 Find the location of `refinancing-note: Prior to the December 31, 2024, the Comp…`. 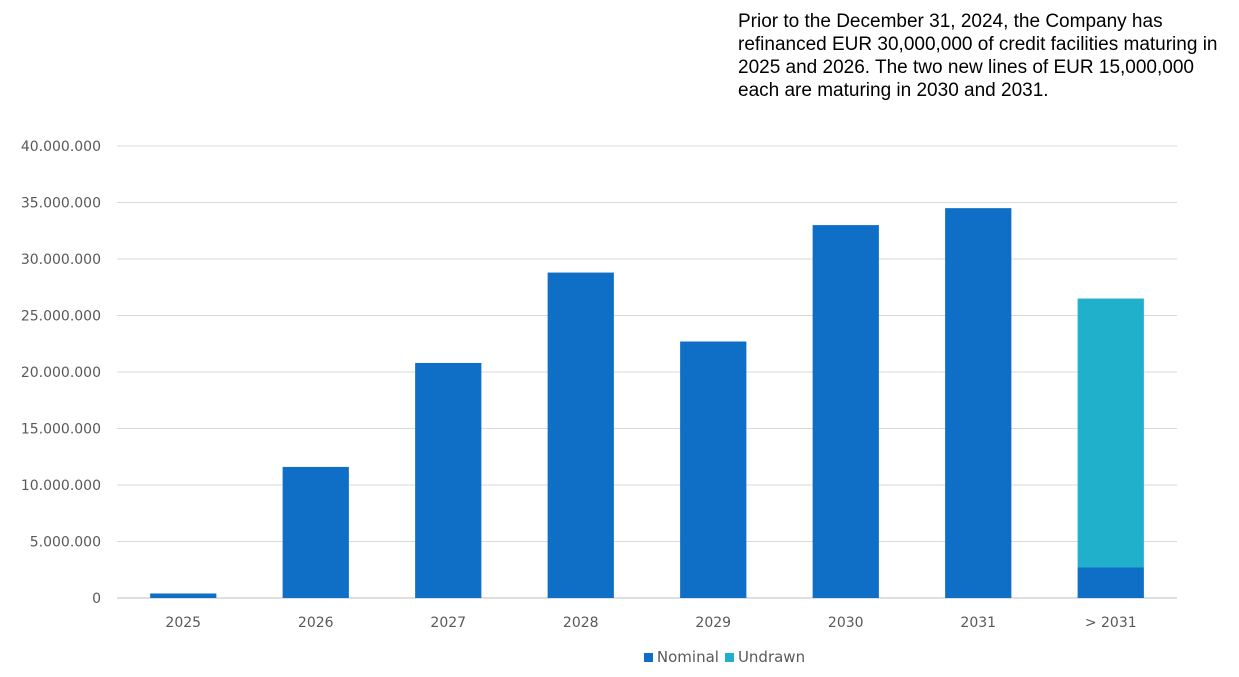

refinancing-note: Prior to the December 31, 2024, the Comp… is located at coordinates (983, 56).